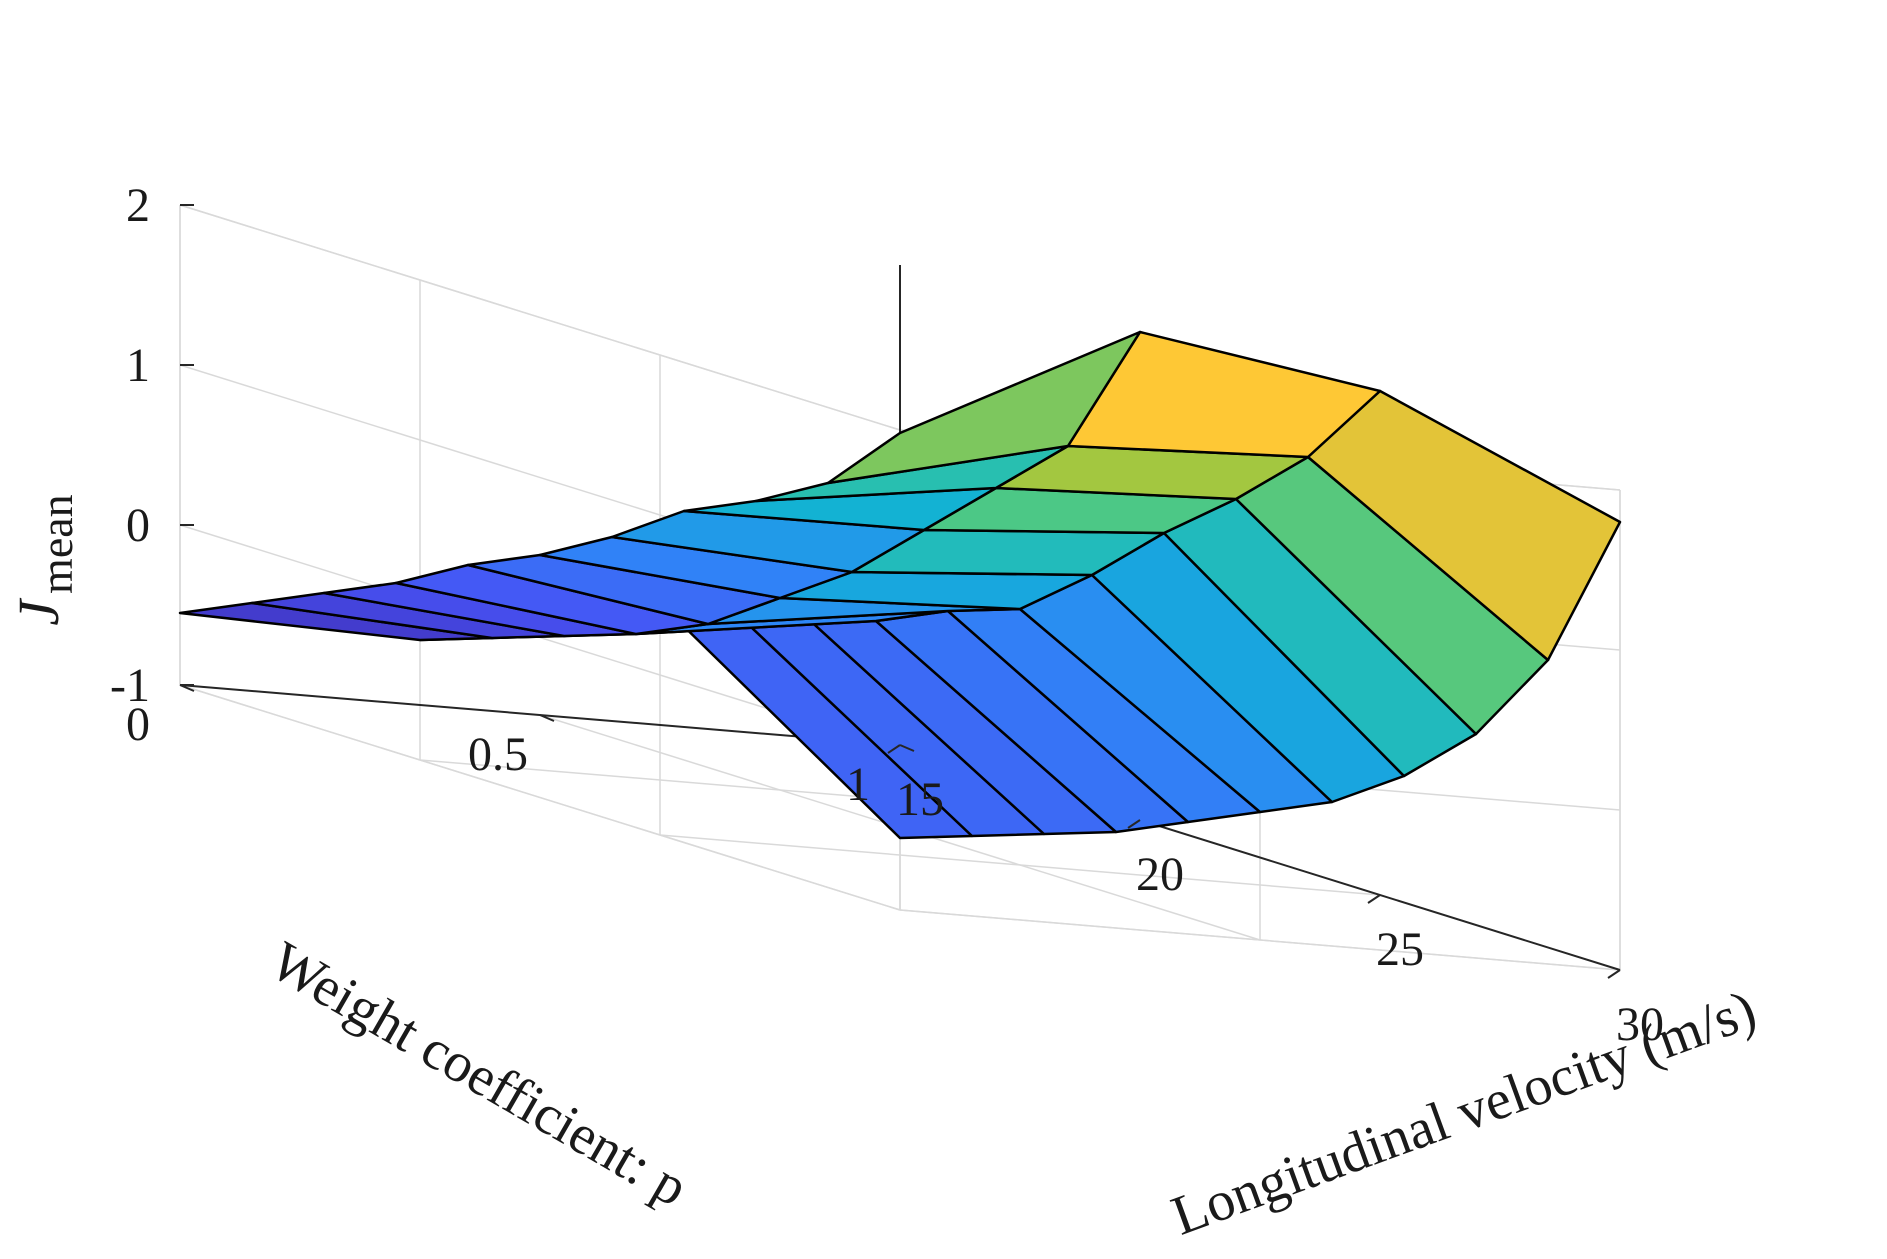 Image resolution: width=1887 pixels, height=1259 pixels. I want to click on z-axis-label: Jmean, so click(44, 559).